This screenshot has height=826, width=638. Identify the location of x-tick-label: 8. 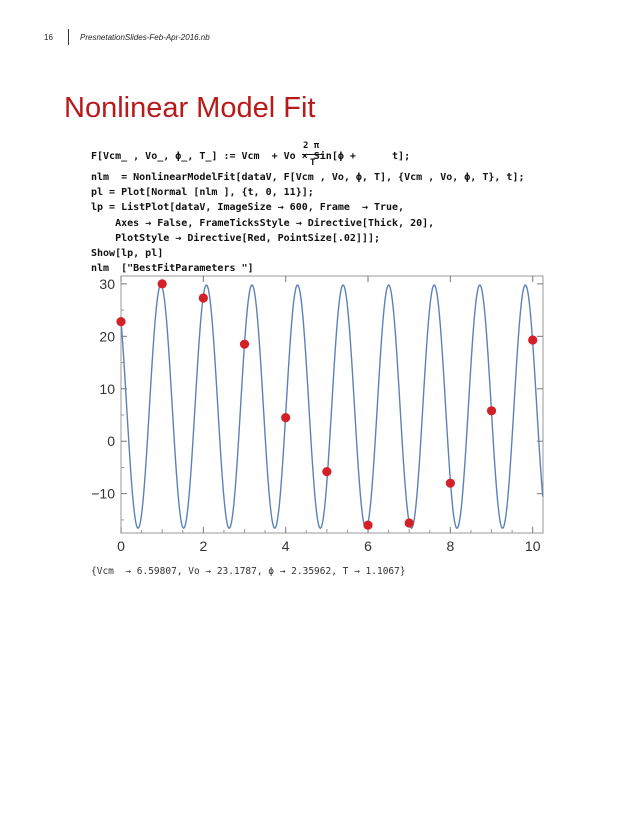
(450, 546).